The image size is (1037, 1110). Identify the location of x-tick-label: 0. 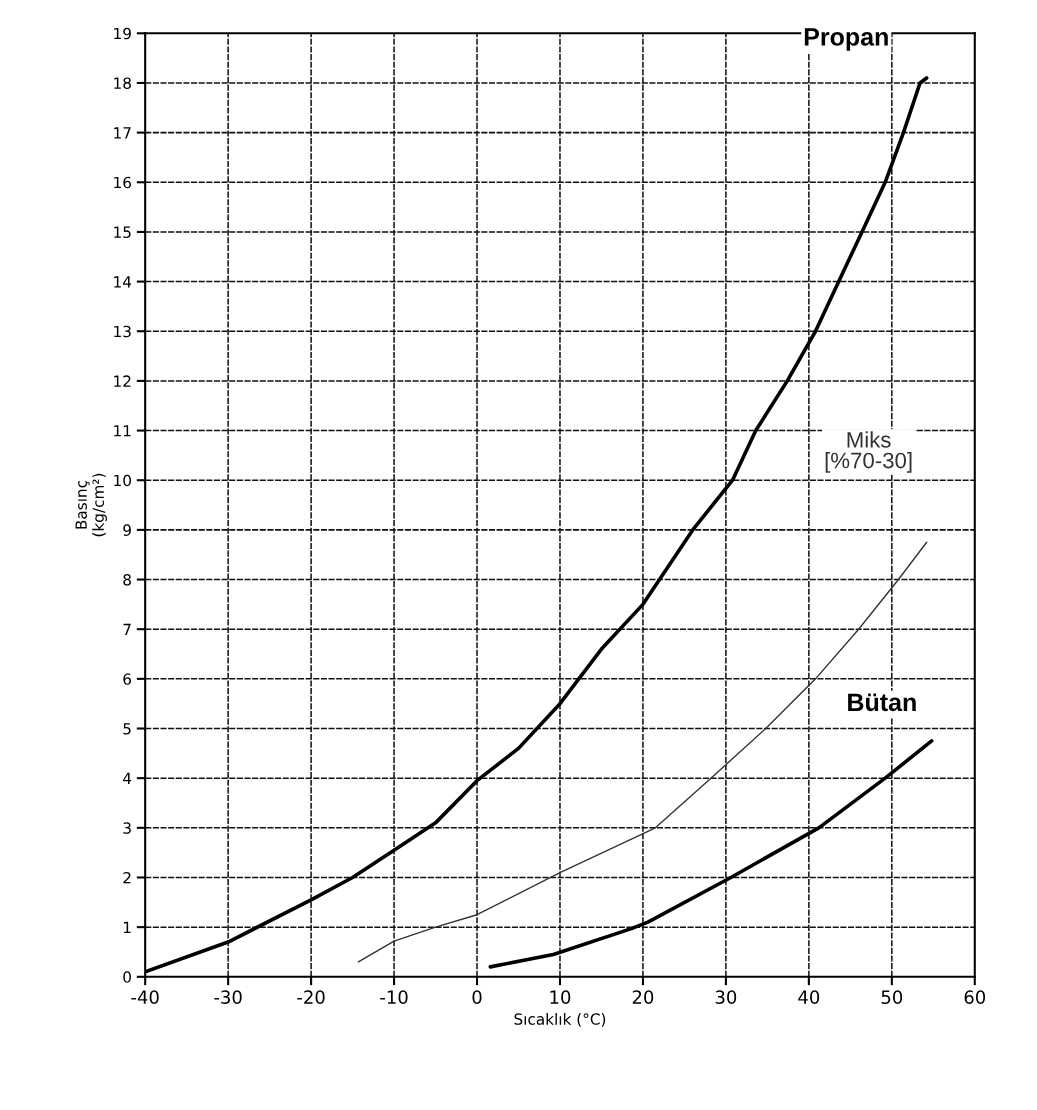
(477, 997).